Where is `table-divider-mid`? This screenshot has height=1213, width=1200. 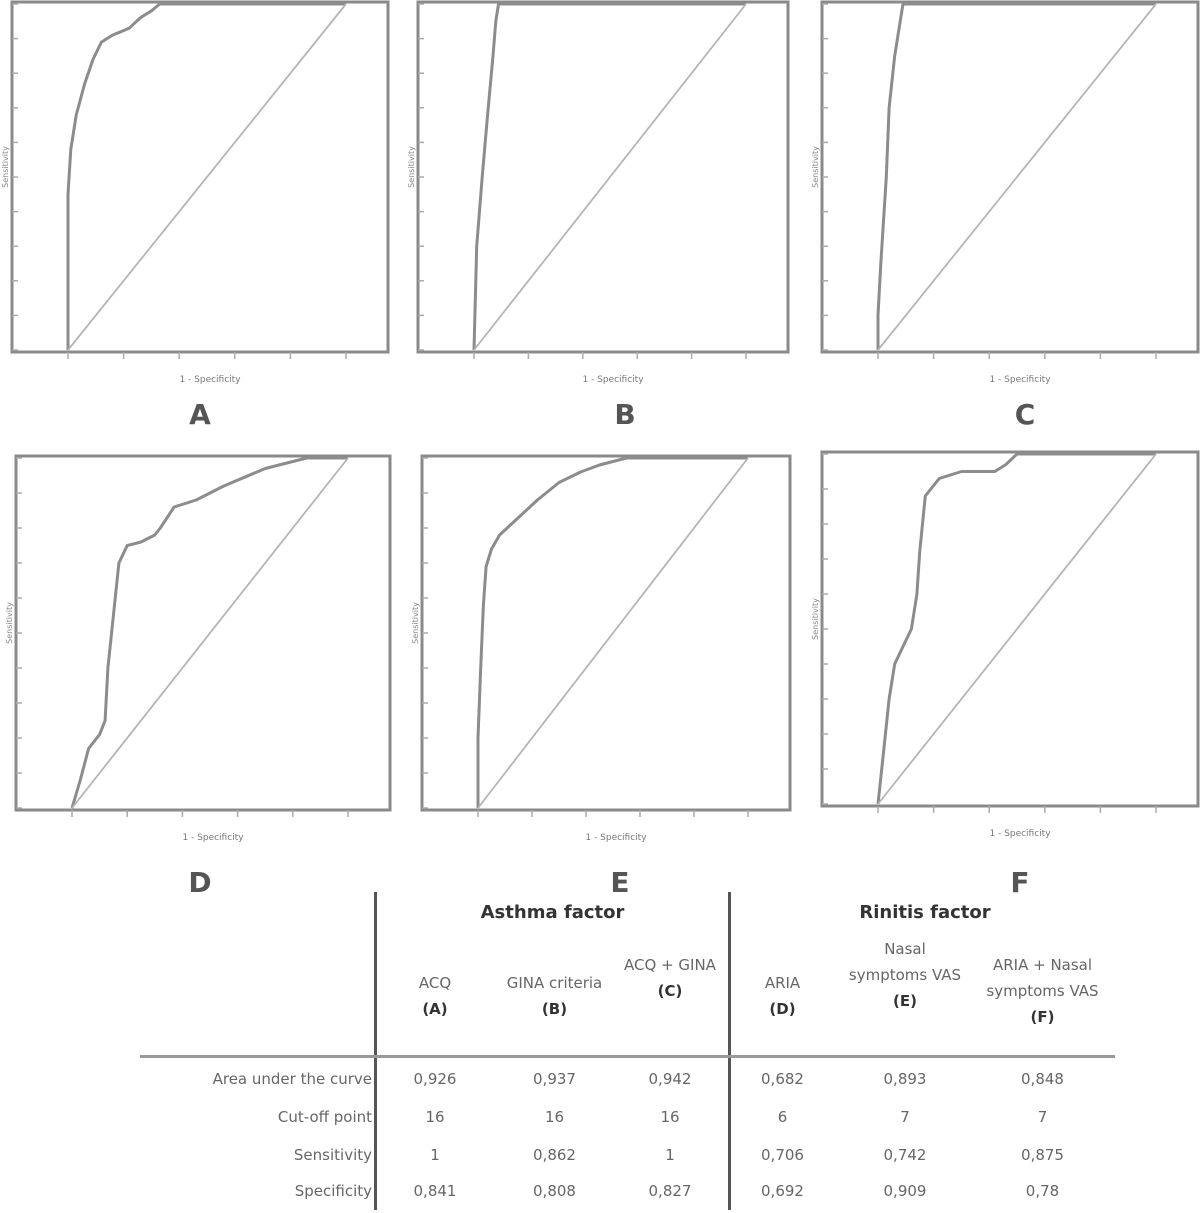
table-divider-mid is located at coordinates (729, 1051).